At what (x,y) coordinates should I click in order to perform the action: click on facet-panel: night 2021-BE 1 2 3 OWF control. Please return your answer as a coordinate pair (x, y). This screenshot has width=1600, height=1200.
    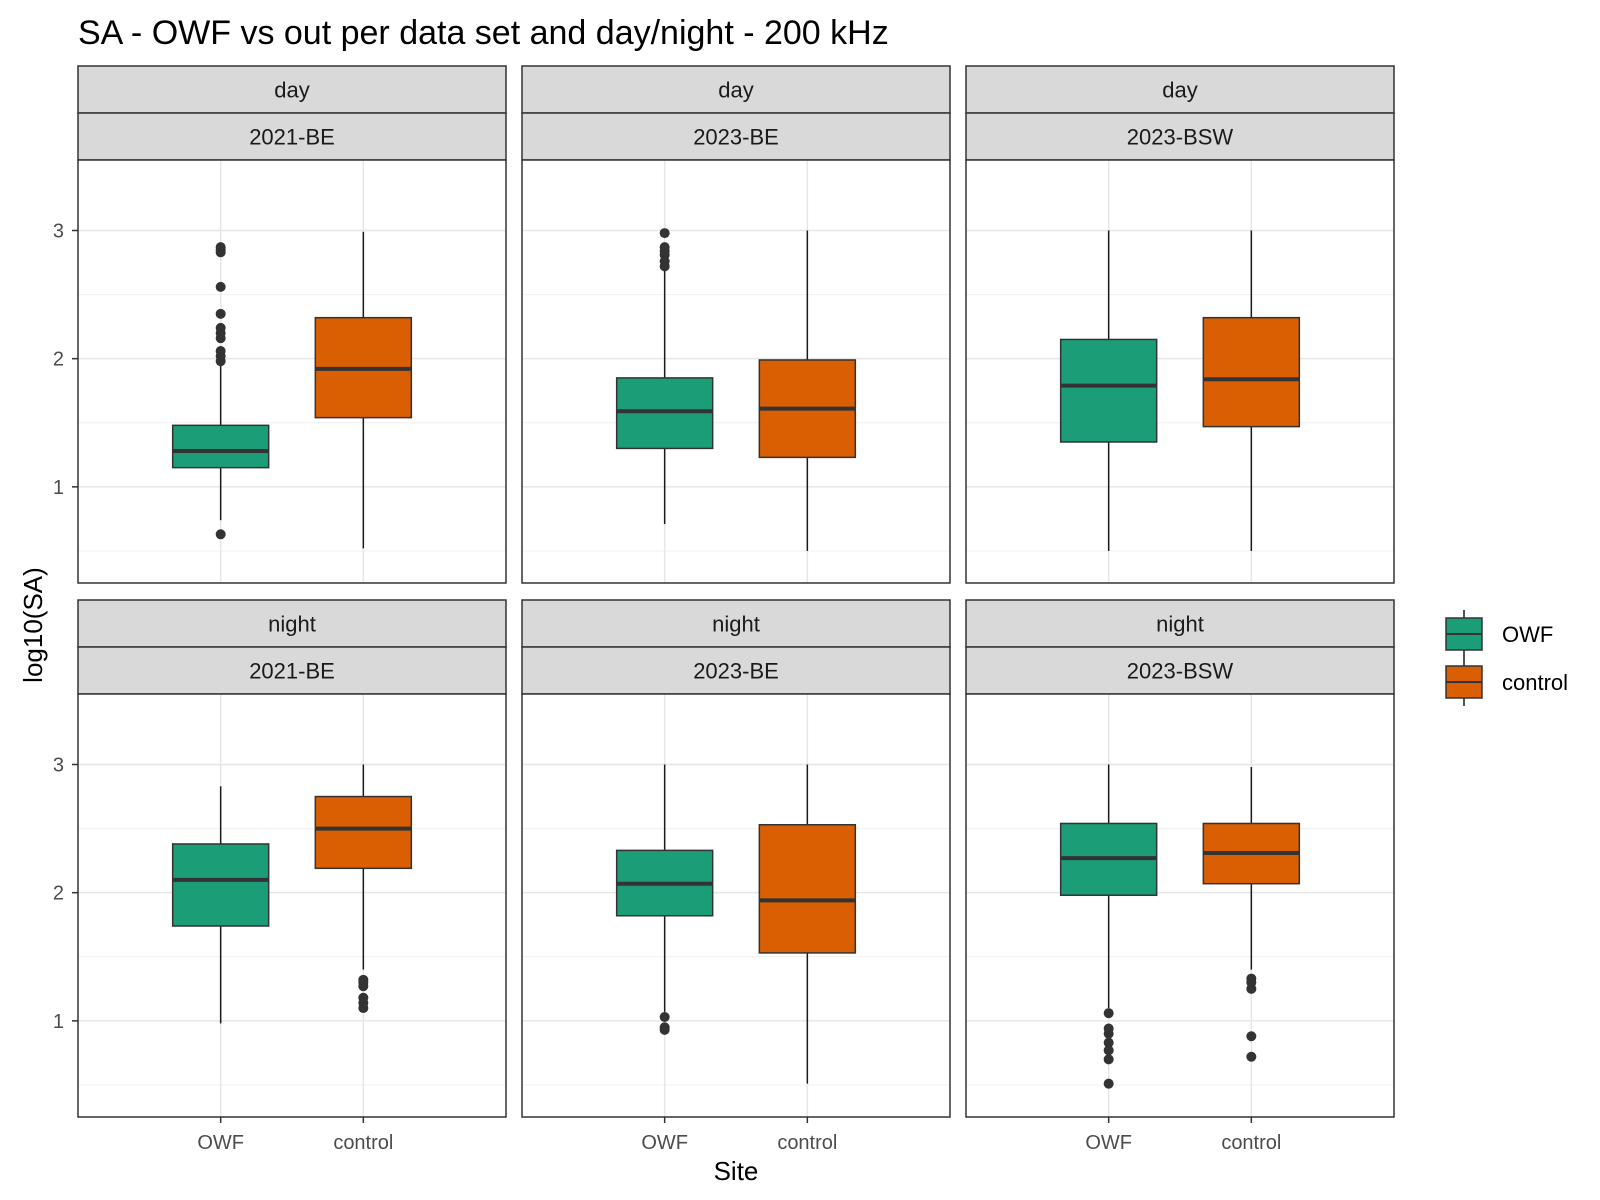
    Looking at the image, I should click on (280, 876).